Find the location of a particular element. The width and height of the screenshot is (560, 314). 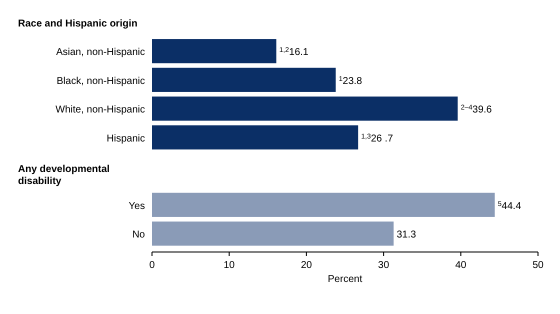

x-tick-label: 40 is located at coordinates (461, 265).